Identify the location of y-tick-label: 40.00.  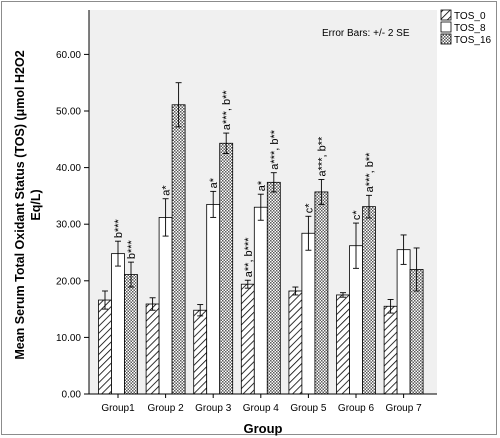
(68, 168).